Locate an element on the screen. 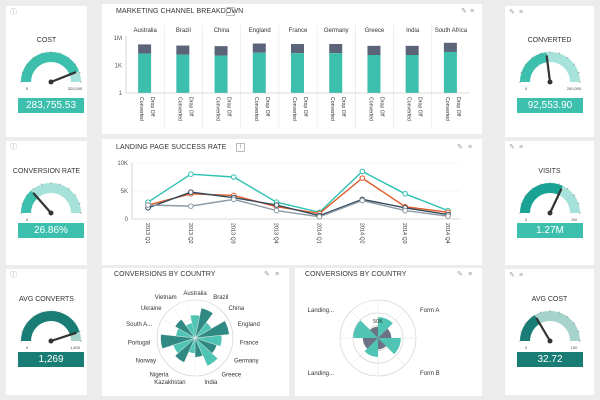 The image size is (600, 400). y-tick-label: 5K is located at coordinates (124, 192).